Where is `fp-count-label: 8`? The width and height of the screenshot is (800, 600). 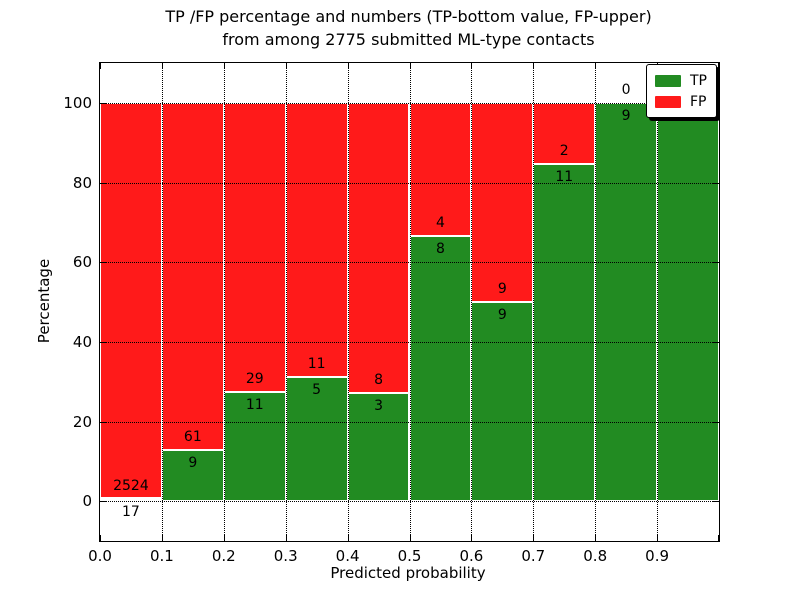 fp-count-label: 8 is located at coordinates (379, 379).